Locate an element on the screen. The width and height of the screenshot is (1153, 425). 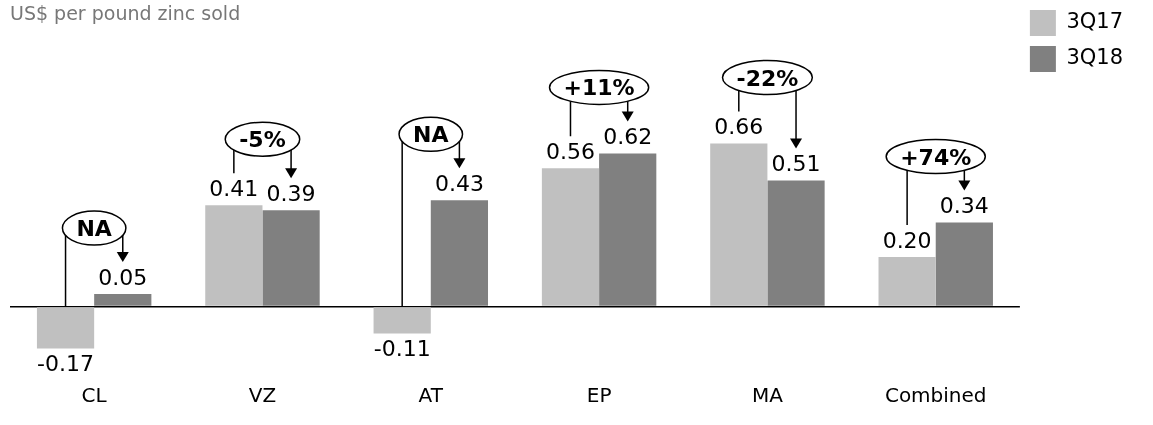
data-label: 0.56 is located at coordinates (570, 151).